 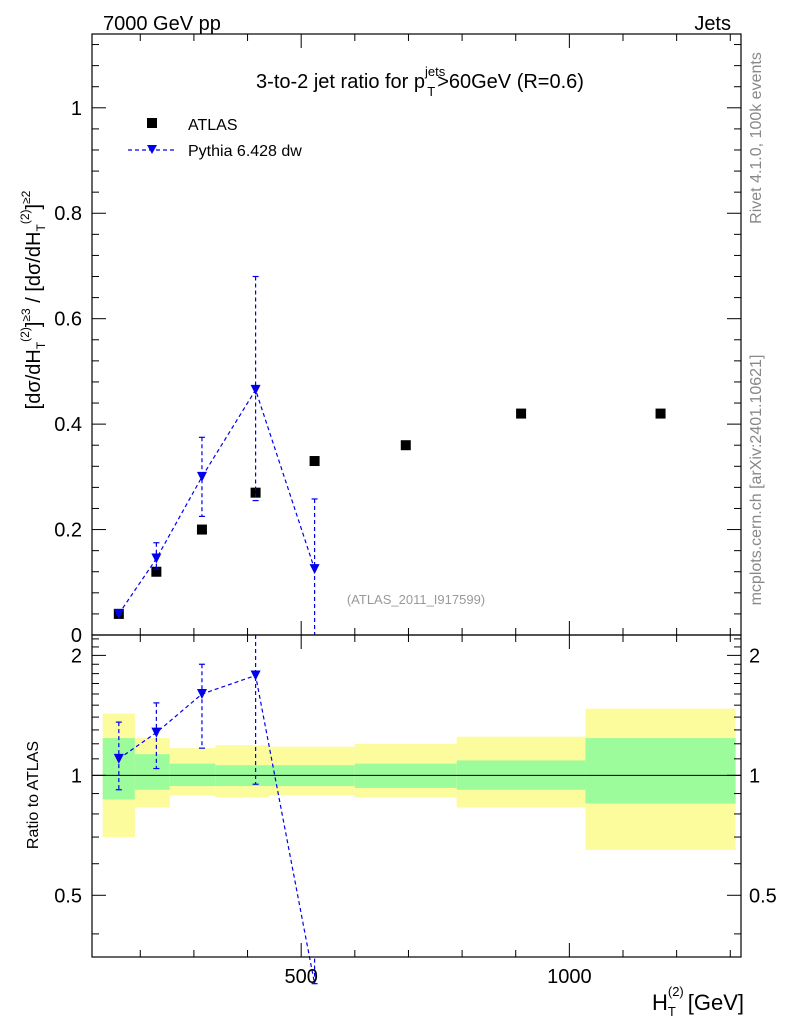 What do you see at coordinates (33, 795) in the screenshot?
I see `ratio-ylabel: Ratio to ATLAS` at bounding box center [33, 795].